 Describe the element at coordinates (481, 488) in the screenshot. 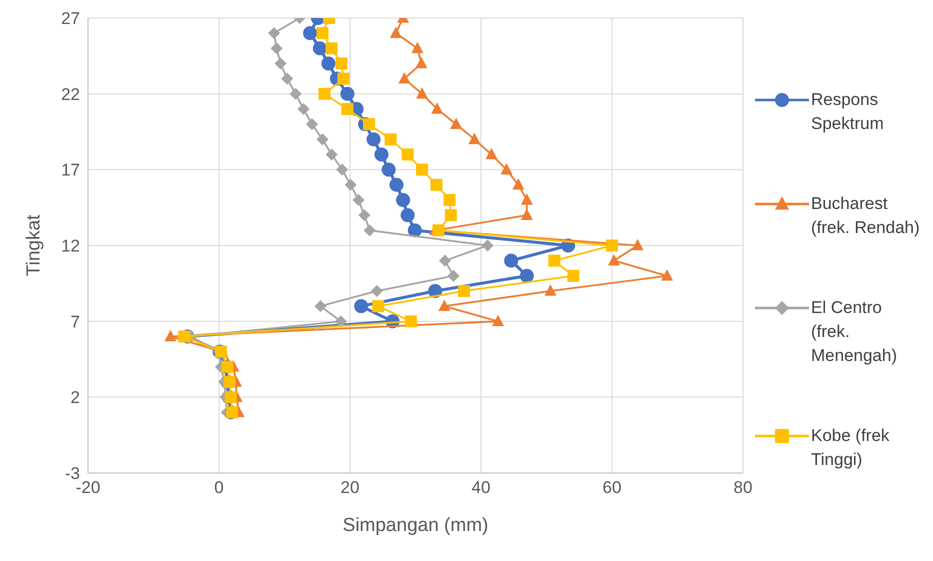

I see `x-tick-label: 40` at that location.